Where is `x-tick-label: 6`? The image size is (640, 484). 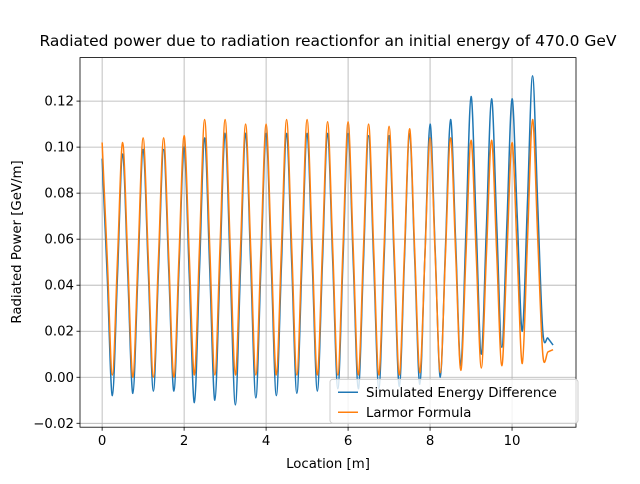 x-tick-label: 6 is located at coordinates (348, 441).